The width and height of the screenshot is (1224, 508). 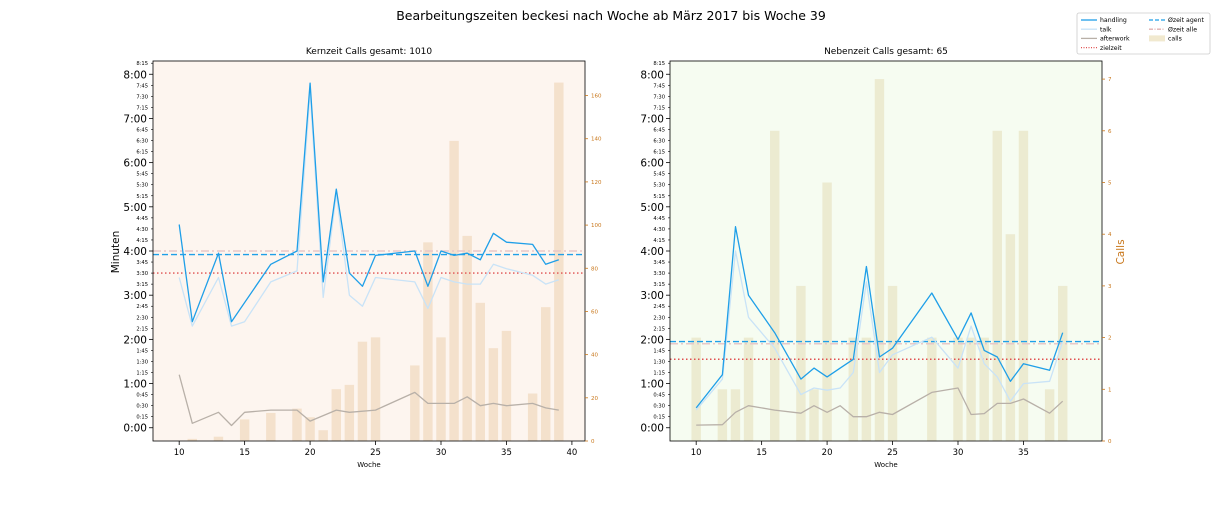 I want to click on y-tick-label-minor: 1:15, so click(x=659, y=374).